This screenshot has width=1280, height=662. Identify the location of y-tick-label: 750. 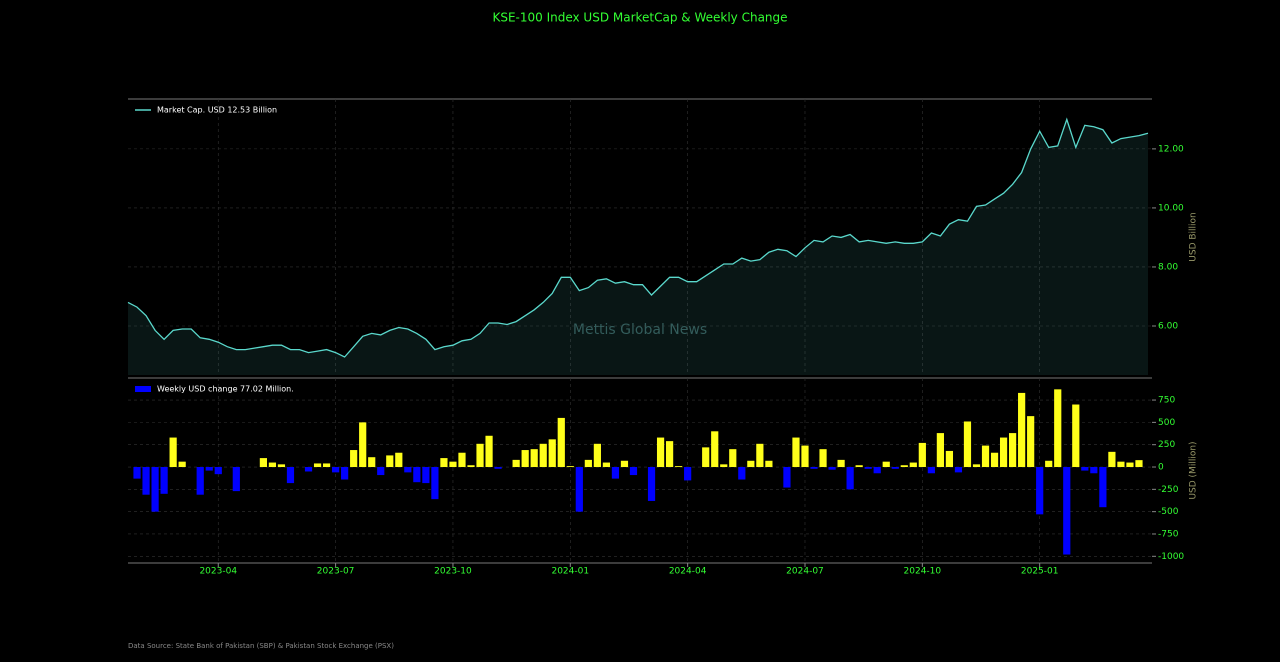
(1166, 401).